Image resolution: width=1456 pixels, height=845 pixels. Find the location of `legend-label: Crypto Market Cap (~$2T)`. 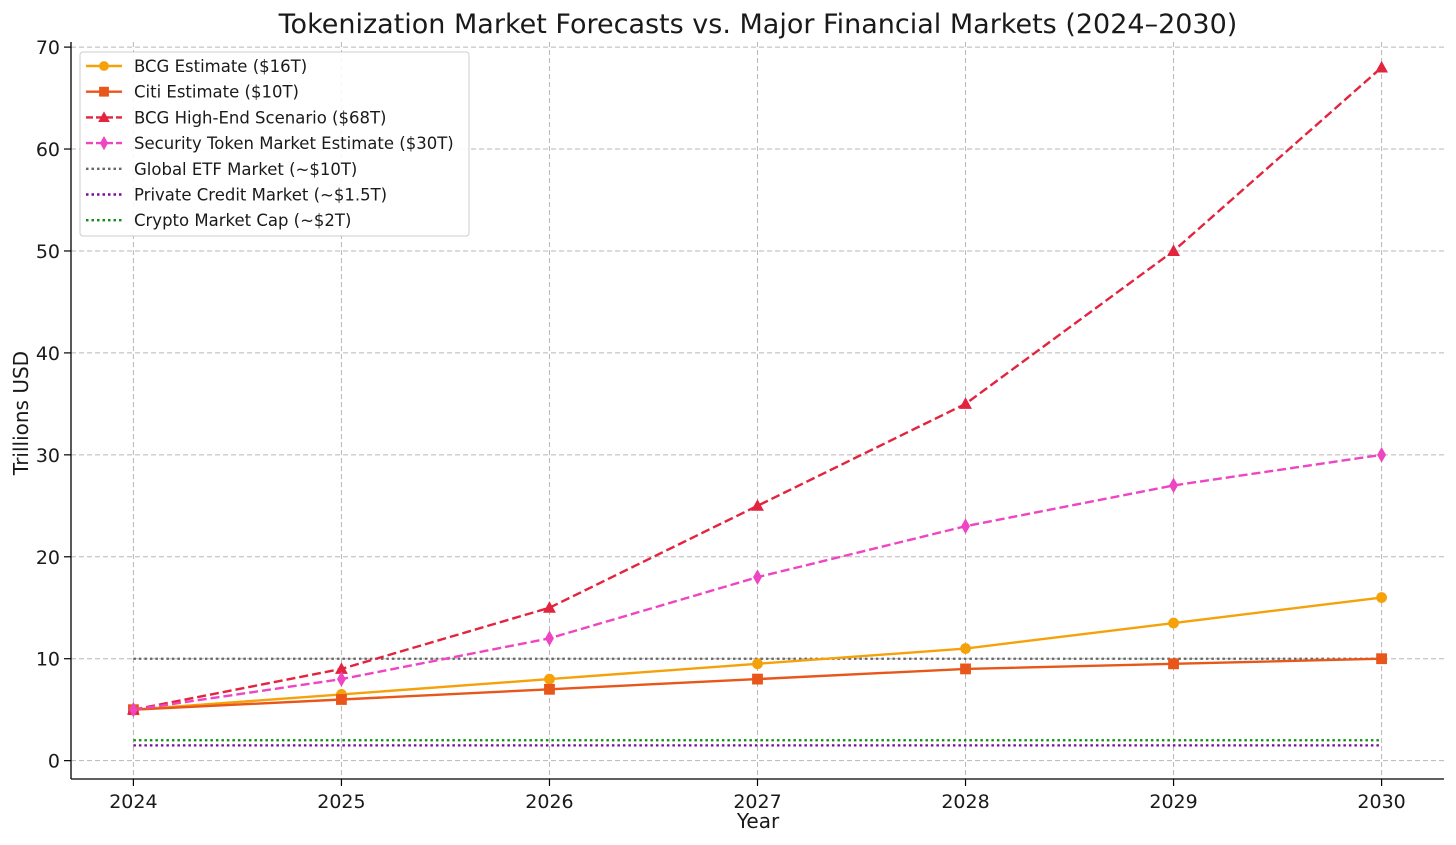

legend-label: Crypto Market Cap (~$2T) is located at coordinates (242, 220).